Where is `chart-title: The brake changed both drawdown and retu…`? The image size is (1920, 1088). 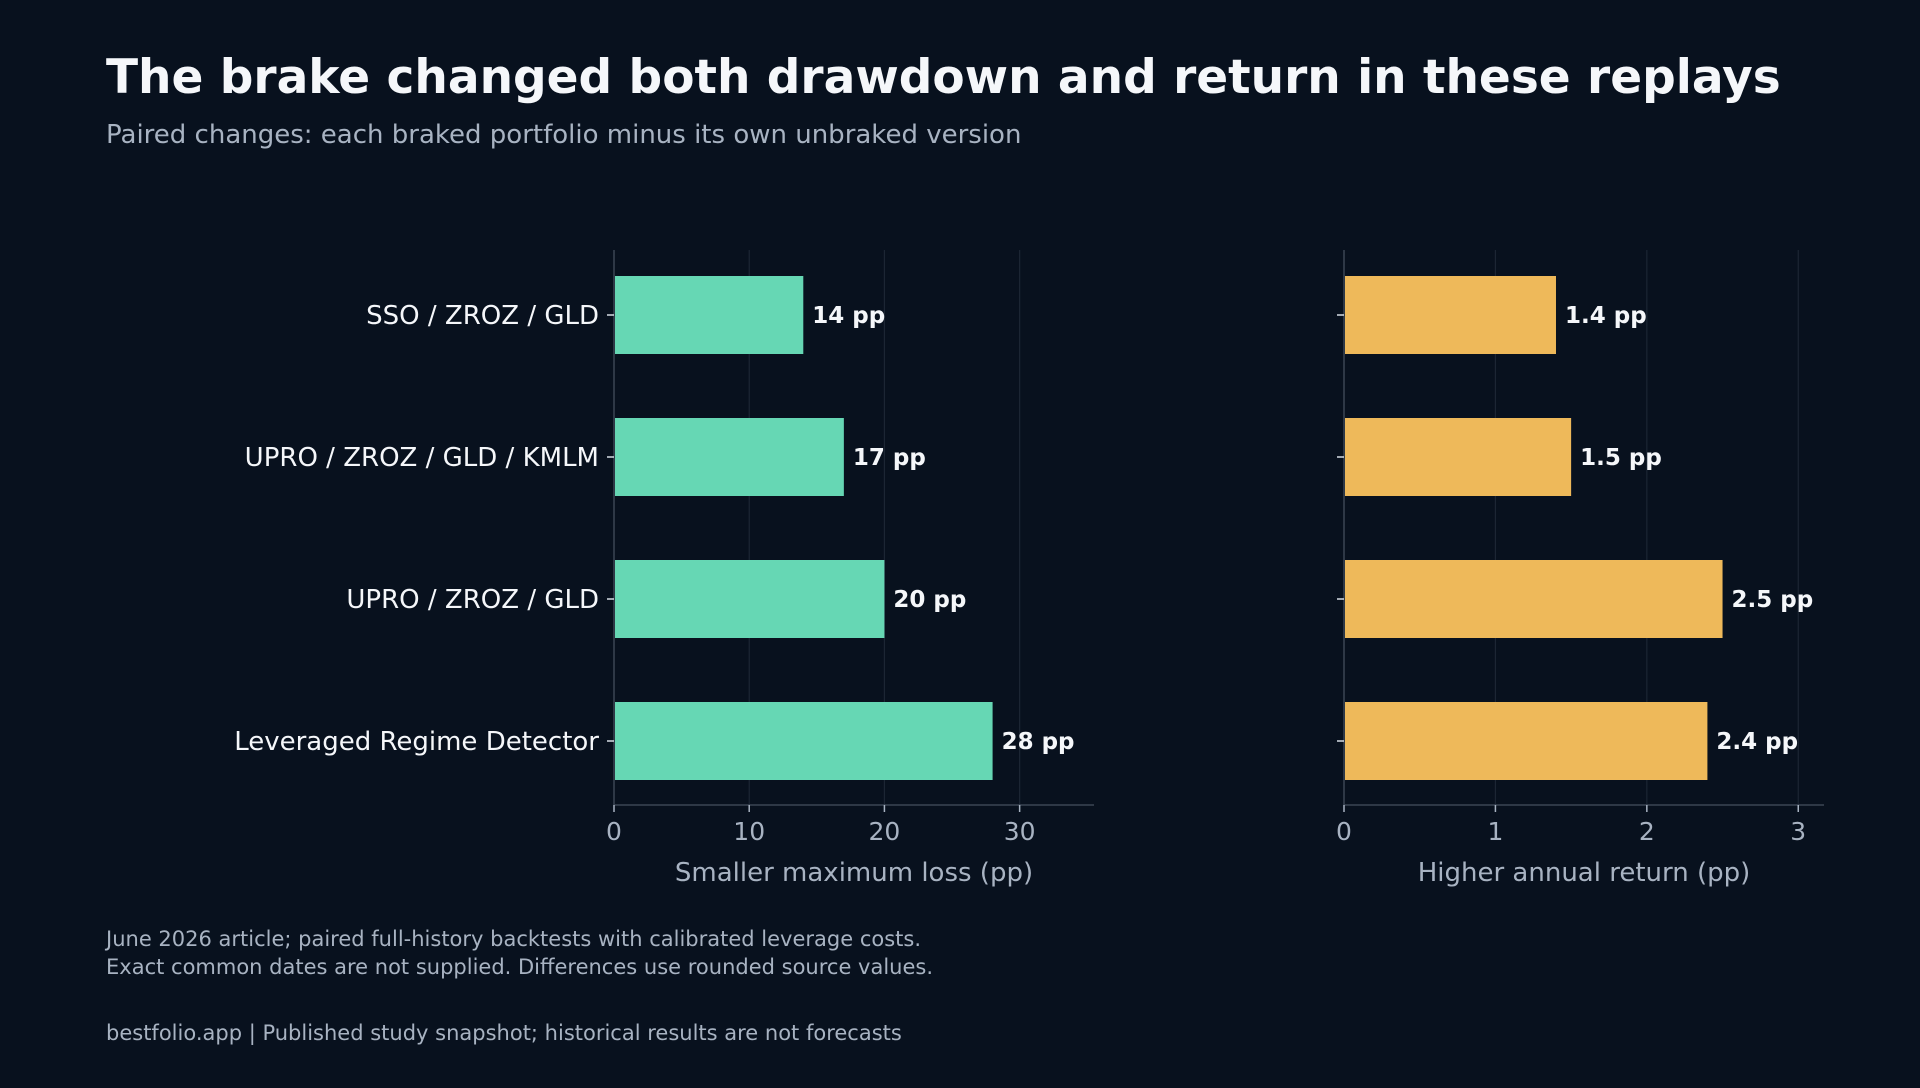
chart-title: The brake changed both drawdown and retu… is located at coordinates (943, 77).